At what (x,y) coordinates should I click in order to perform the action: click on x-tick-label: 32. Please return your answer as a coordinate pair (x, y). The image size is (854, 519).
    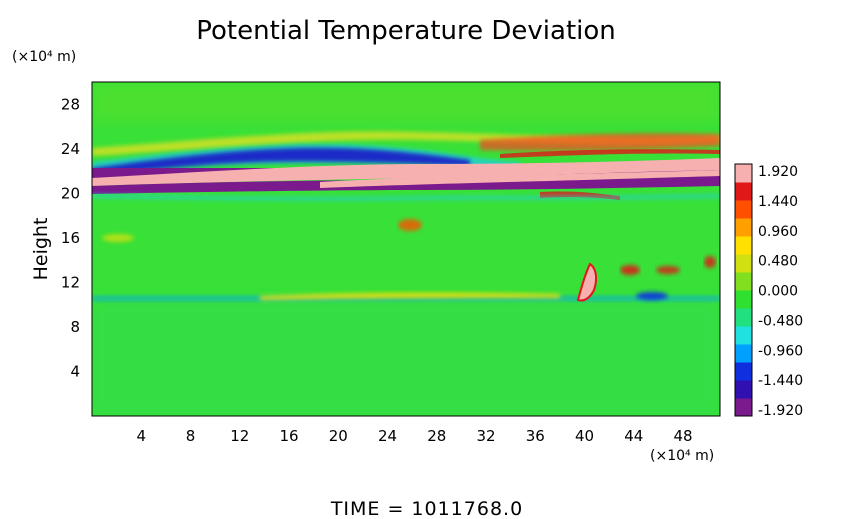
    Looking at the image, I should click on (485, 436).